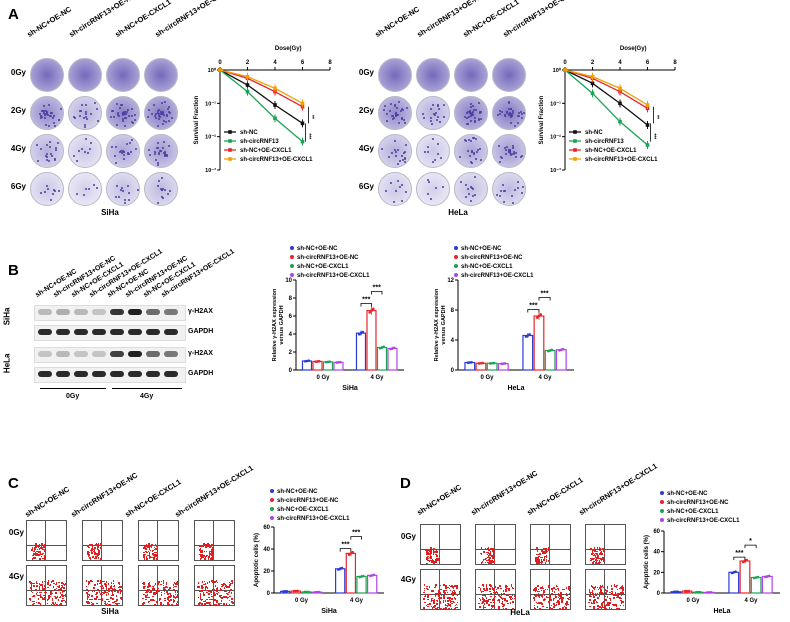 The image size is (790, 622). What do you see at coordinates (520, 612) in the screenshot?
I see `cell-line-caption: HeLa` at bounding box center [520, 612].